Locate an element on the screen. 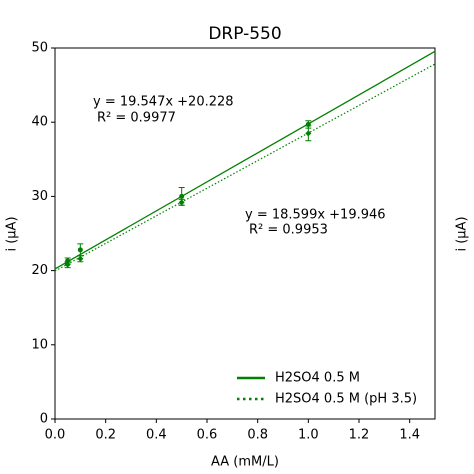 The image size is (474, 474). fit-equation: y = 19.547x +20.228 is located at coordinates (163, 102).